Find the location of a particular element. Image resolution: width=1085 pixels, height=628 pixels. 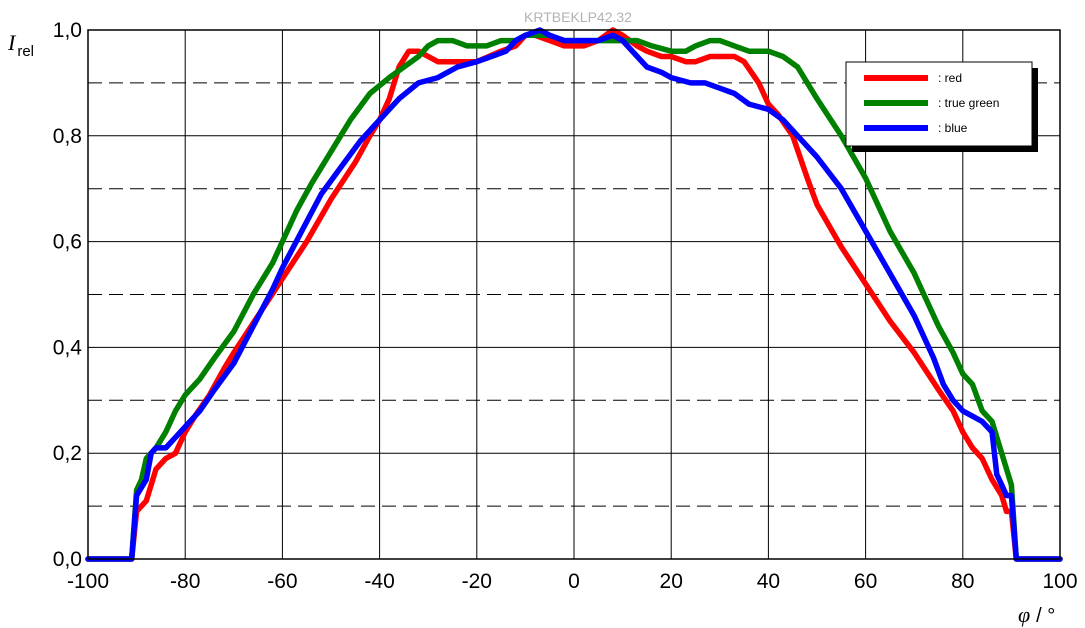

svg-text:φ/ °: φ / ° is located at coordinates (1036, 614).